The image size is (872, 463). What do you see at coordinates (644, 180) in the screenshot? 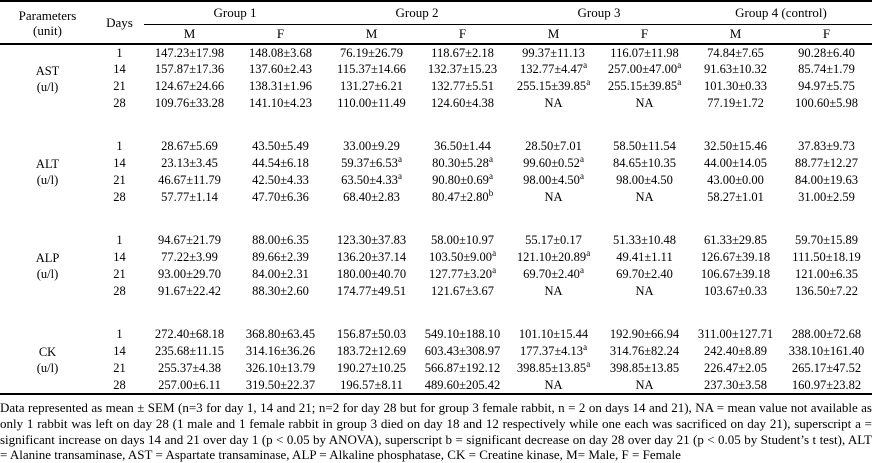
I see `value-cell: 98.00±4.50` at bounding box center [644, 180].